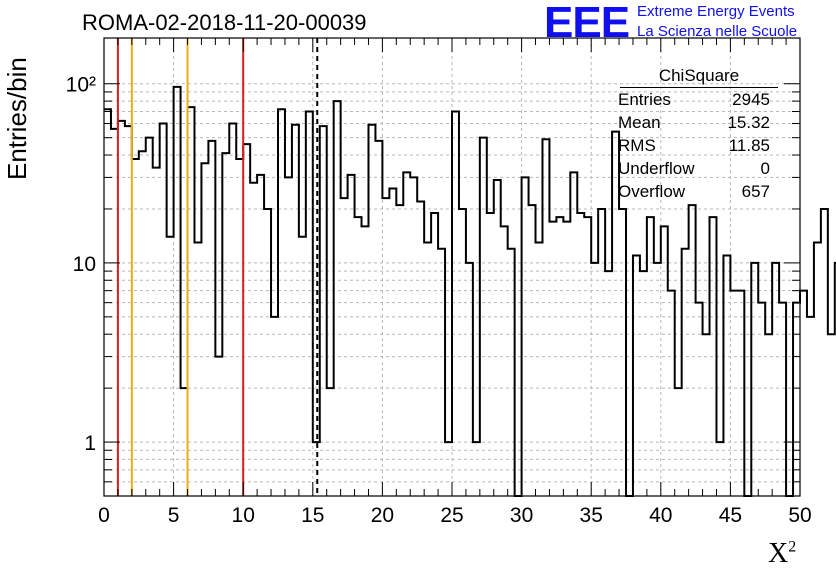 This screenshot has height=572, width=836. Describe the element at coordinates (90, 443) in the screenshot. I see `y-tick-label: 1` at that location.